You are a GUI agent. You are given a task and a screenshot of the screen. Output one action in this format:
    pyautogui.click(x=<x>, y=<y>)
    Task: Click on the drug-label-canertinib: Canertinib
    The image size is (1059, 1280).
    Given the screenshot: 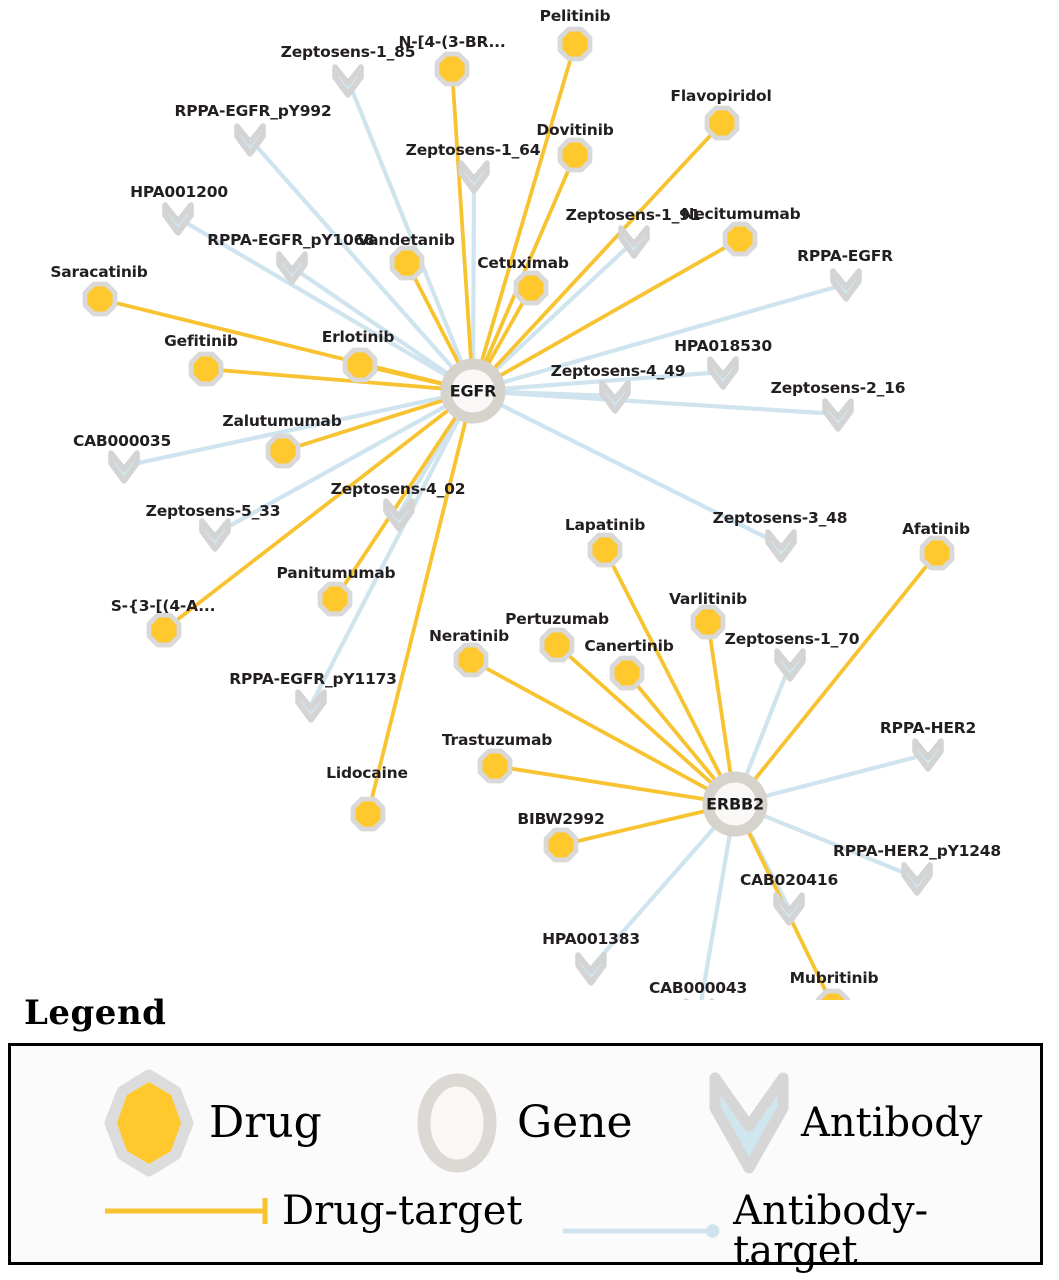 What is the action you would take?
    pyautogui.click(x=629, y=646)
    